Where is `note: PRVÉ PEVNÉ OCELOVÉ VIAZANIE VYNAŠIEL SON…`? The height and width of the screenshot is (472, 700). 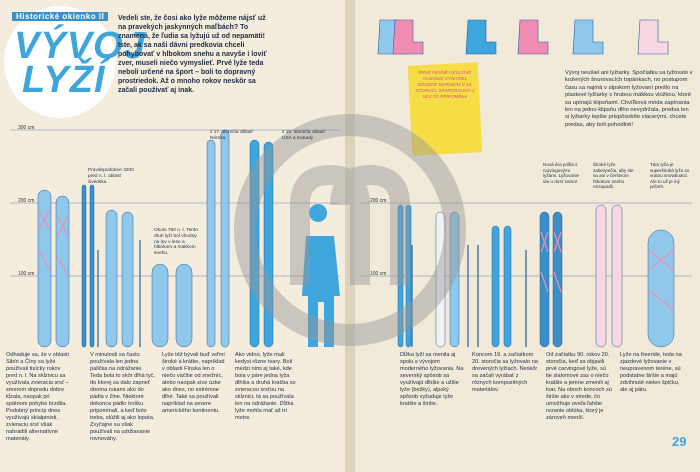 note: PRVÉ PEVNÉ OCELOVÉ VIAZANIE VYNAŠIEL SON… is located at coordinates (445, 84).